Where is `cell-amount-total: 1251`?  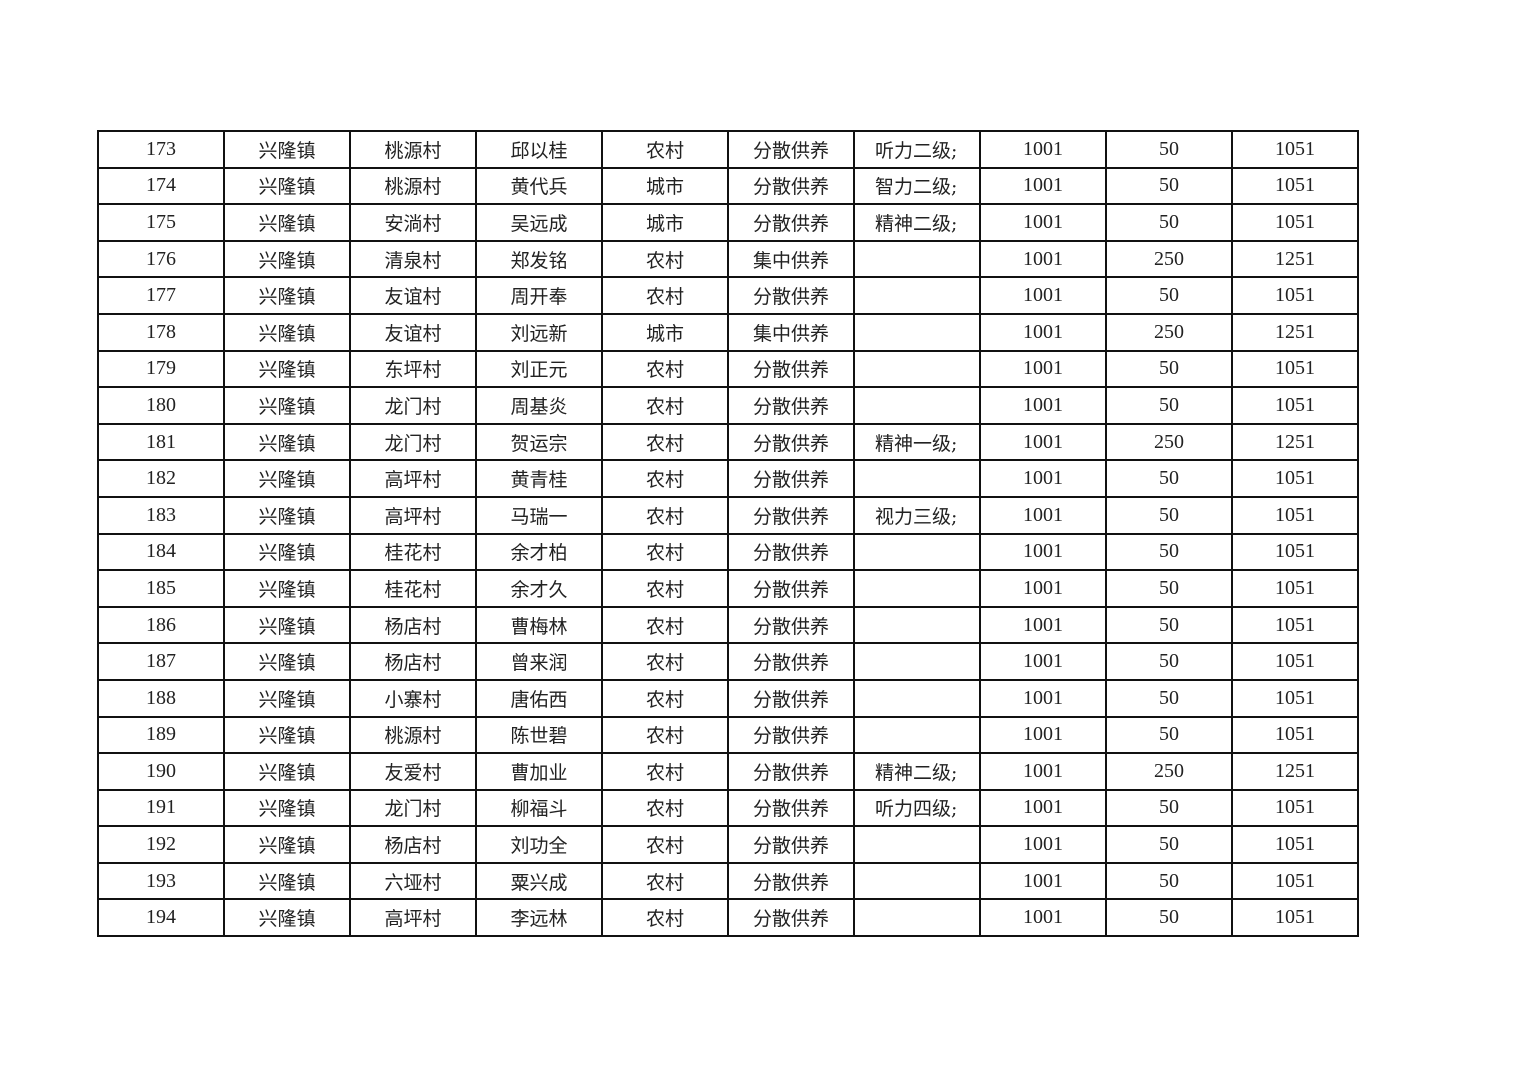
cell-amount-total: 1251 is located at coordinates (1295, 771).